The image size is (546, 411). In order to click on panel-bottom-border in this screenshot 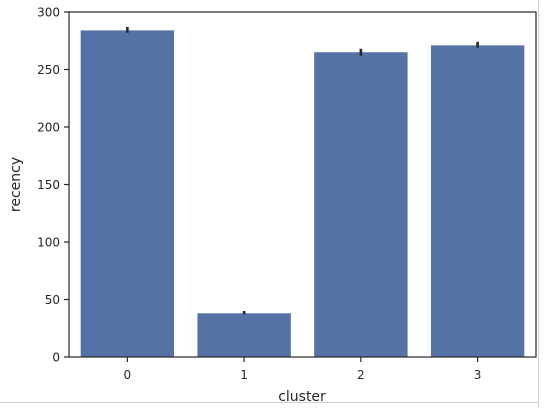, I will do `click(269, 402)`.